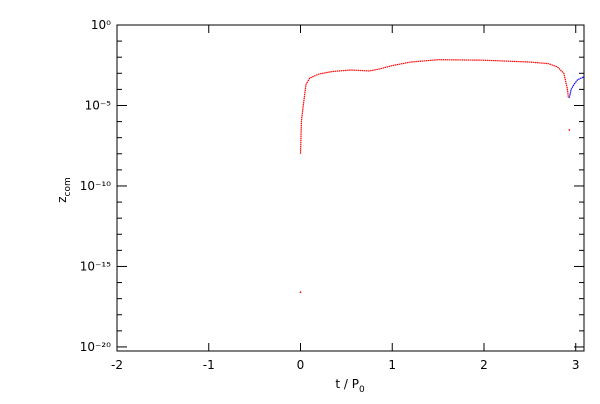 This screenshot has height=404, width=600. What do you see at coordinates (95, 186) in the screenshot?
I see `y-tick-label: 10⁻¹⁰` at bounding box center [95, 186].